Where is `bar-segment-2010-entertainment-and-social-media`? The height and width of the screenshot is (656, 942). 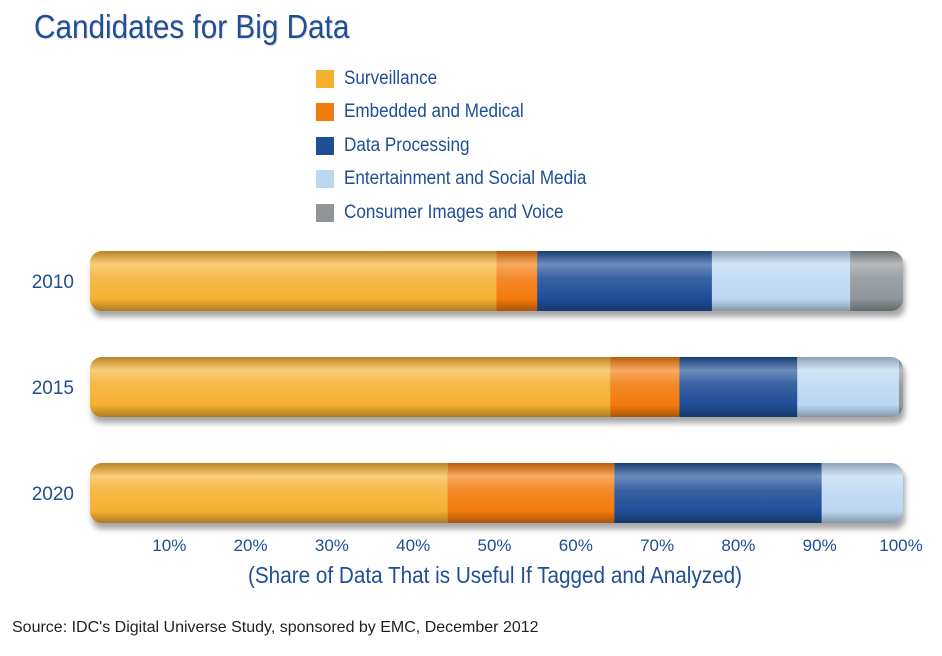 bar-segment-2010-entertainment-and-social-media is located at coordinates (781, 281).